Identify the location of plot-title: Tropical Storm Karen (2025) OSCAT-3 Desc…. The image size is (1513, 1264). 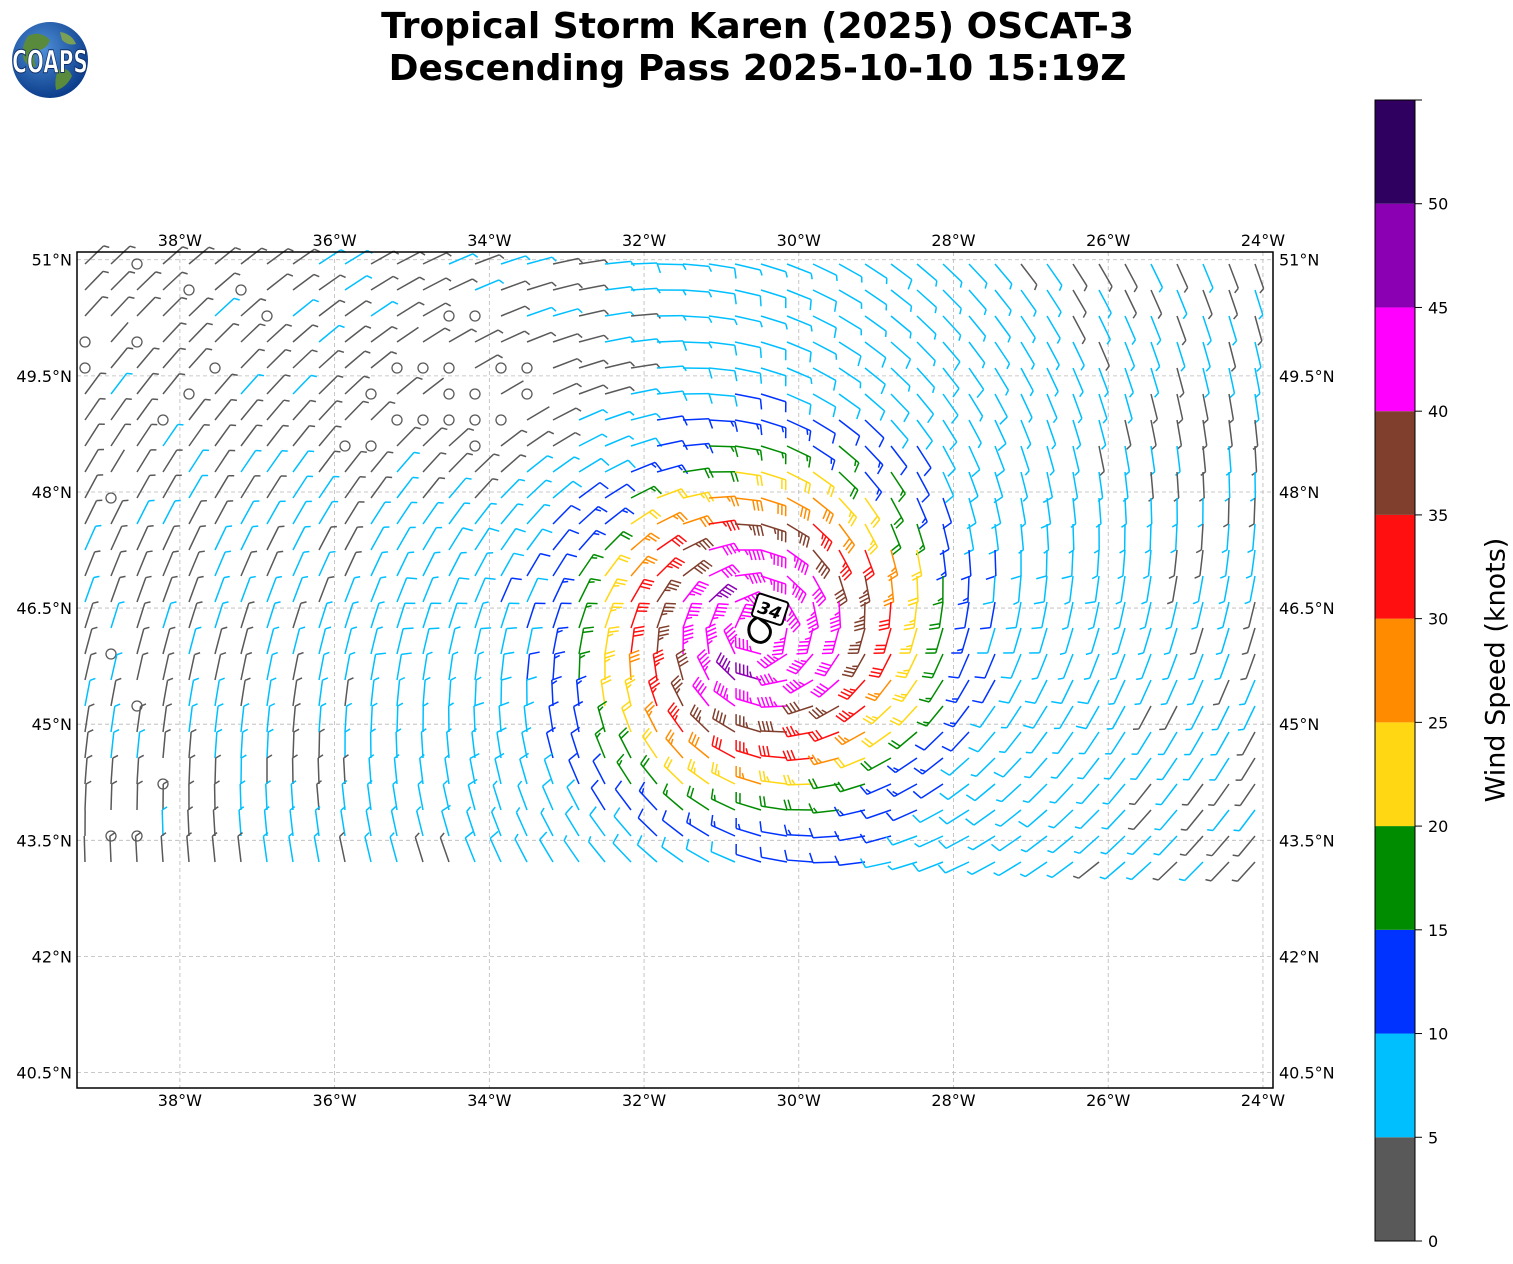
(757, 48).